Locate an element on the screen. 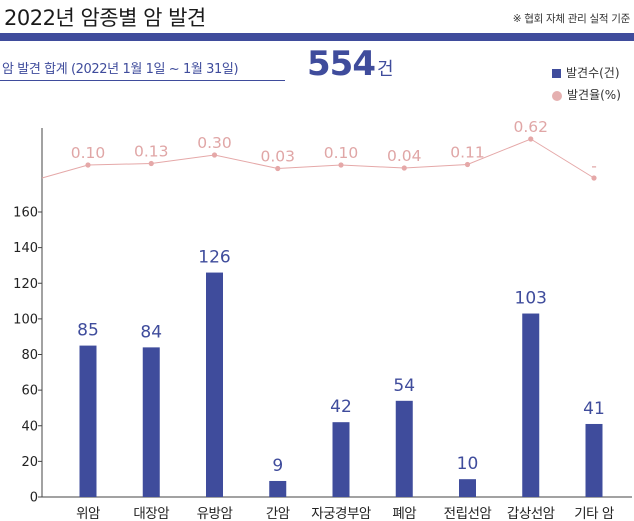 Image resolution: width=634 pixels, height=521 pixels. y-tick-label: 160 is located at coordinates (25, 213).